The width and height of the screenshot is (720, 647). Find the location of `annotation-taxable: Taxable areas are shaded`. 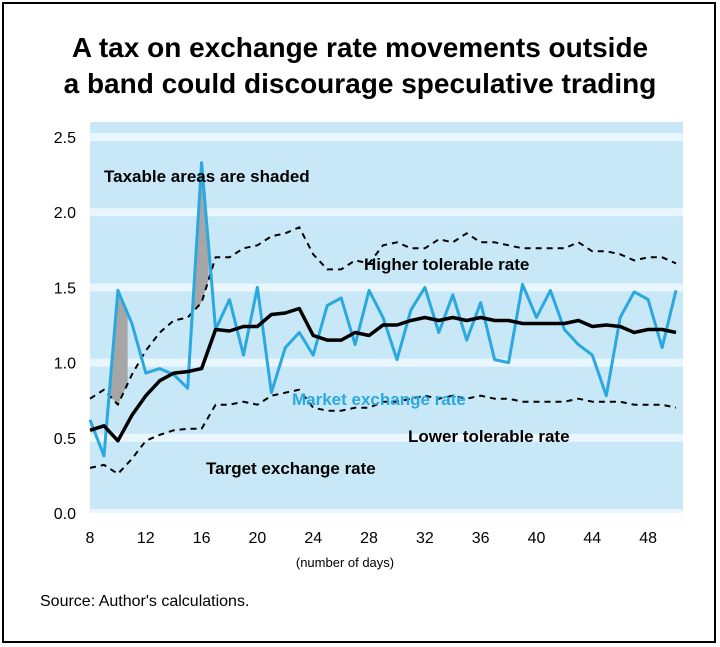

annotation-taxable: Taxable areas are shaded is located at coordinates (207, 176).